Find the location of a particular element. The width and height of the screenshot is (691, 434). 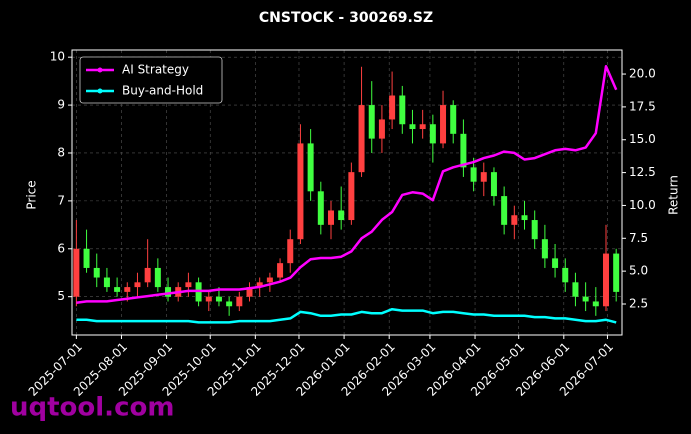

y2-tick-label: 12.5 is located at coordinates (642, 172).